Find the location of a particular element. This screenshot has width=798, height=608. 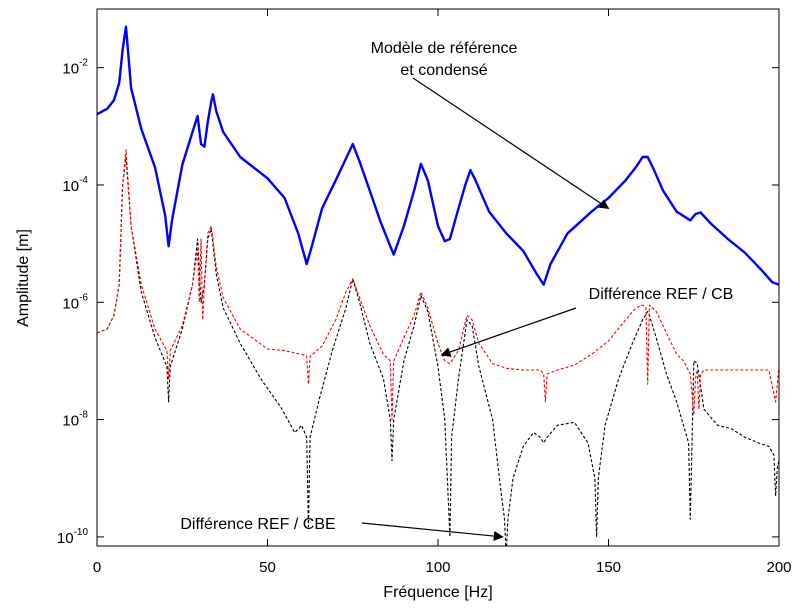

x-tick-label: 50 is located at coordinates (267, 567).